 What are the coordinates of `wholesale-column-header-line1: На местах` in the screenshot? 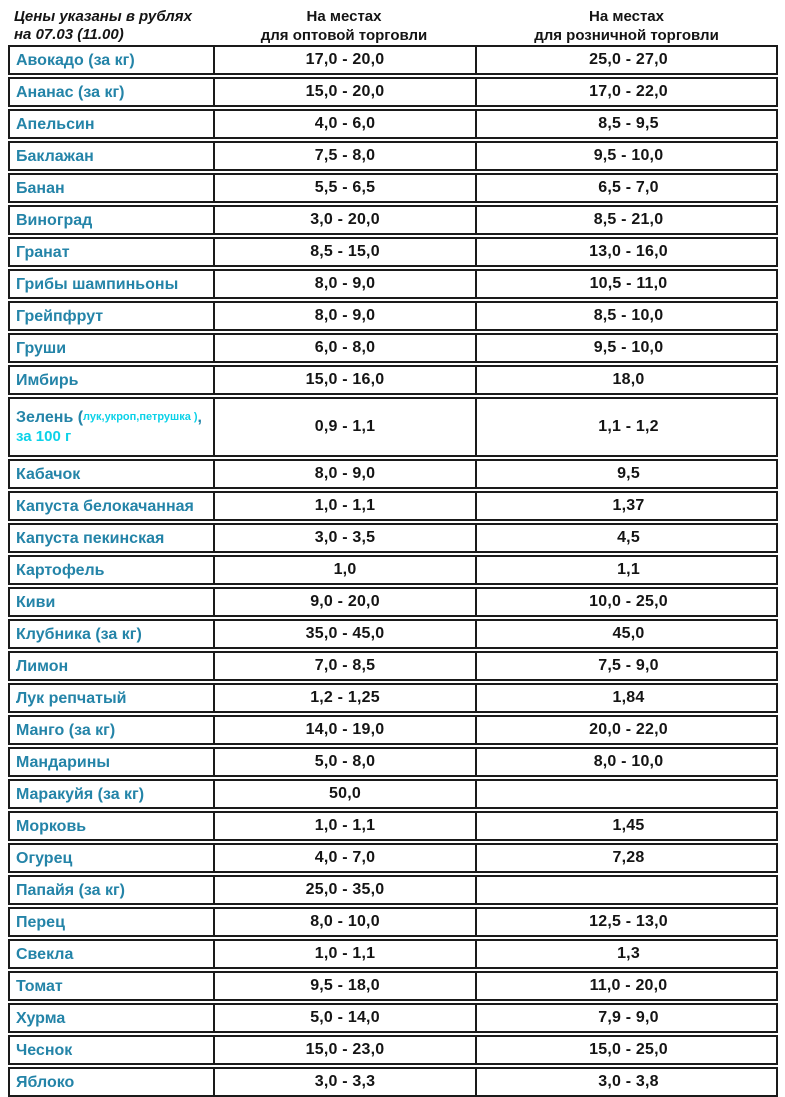 It's located at (344, 16).